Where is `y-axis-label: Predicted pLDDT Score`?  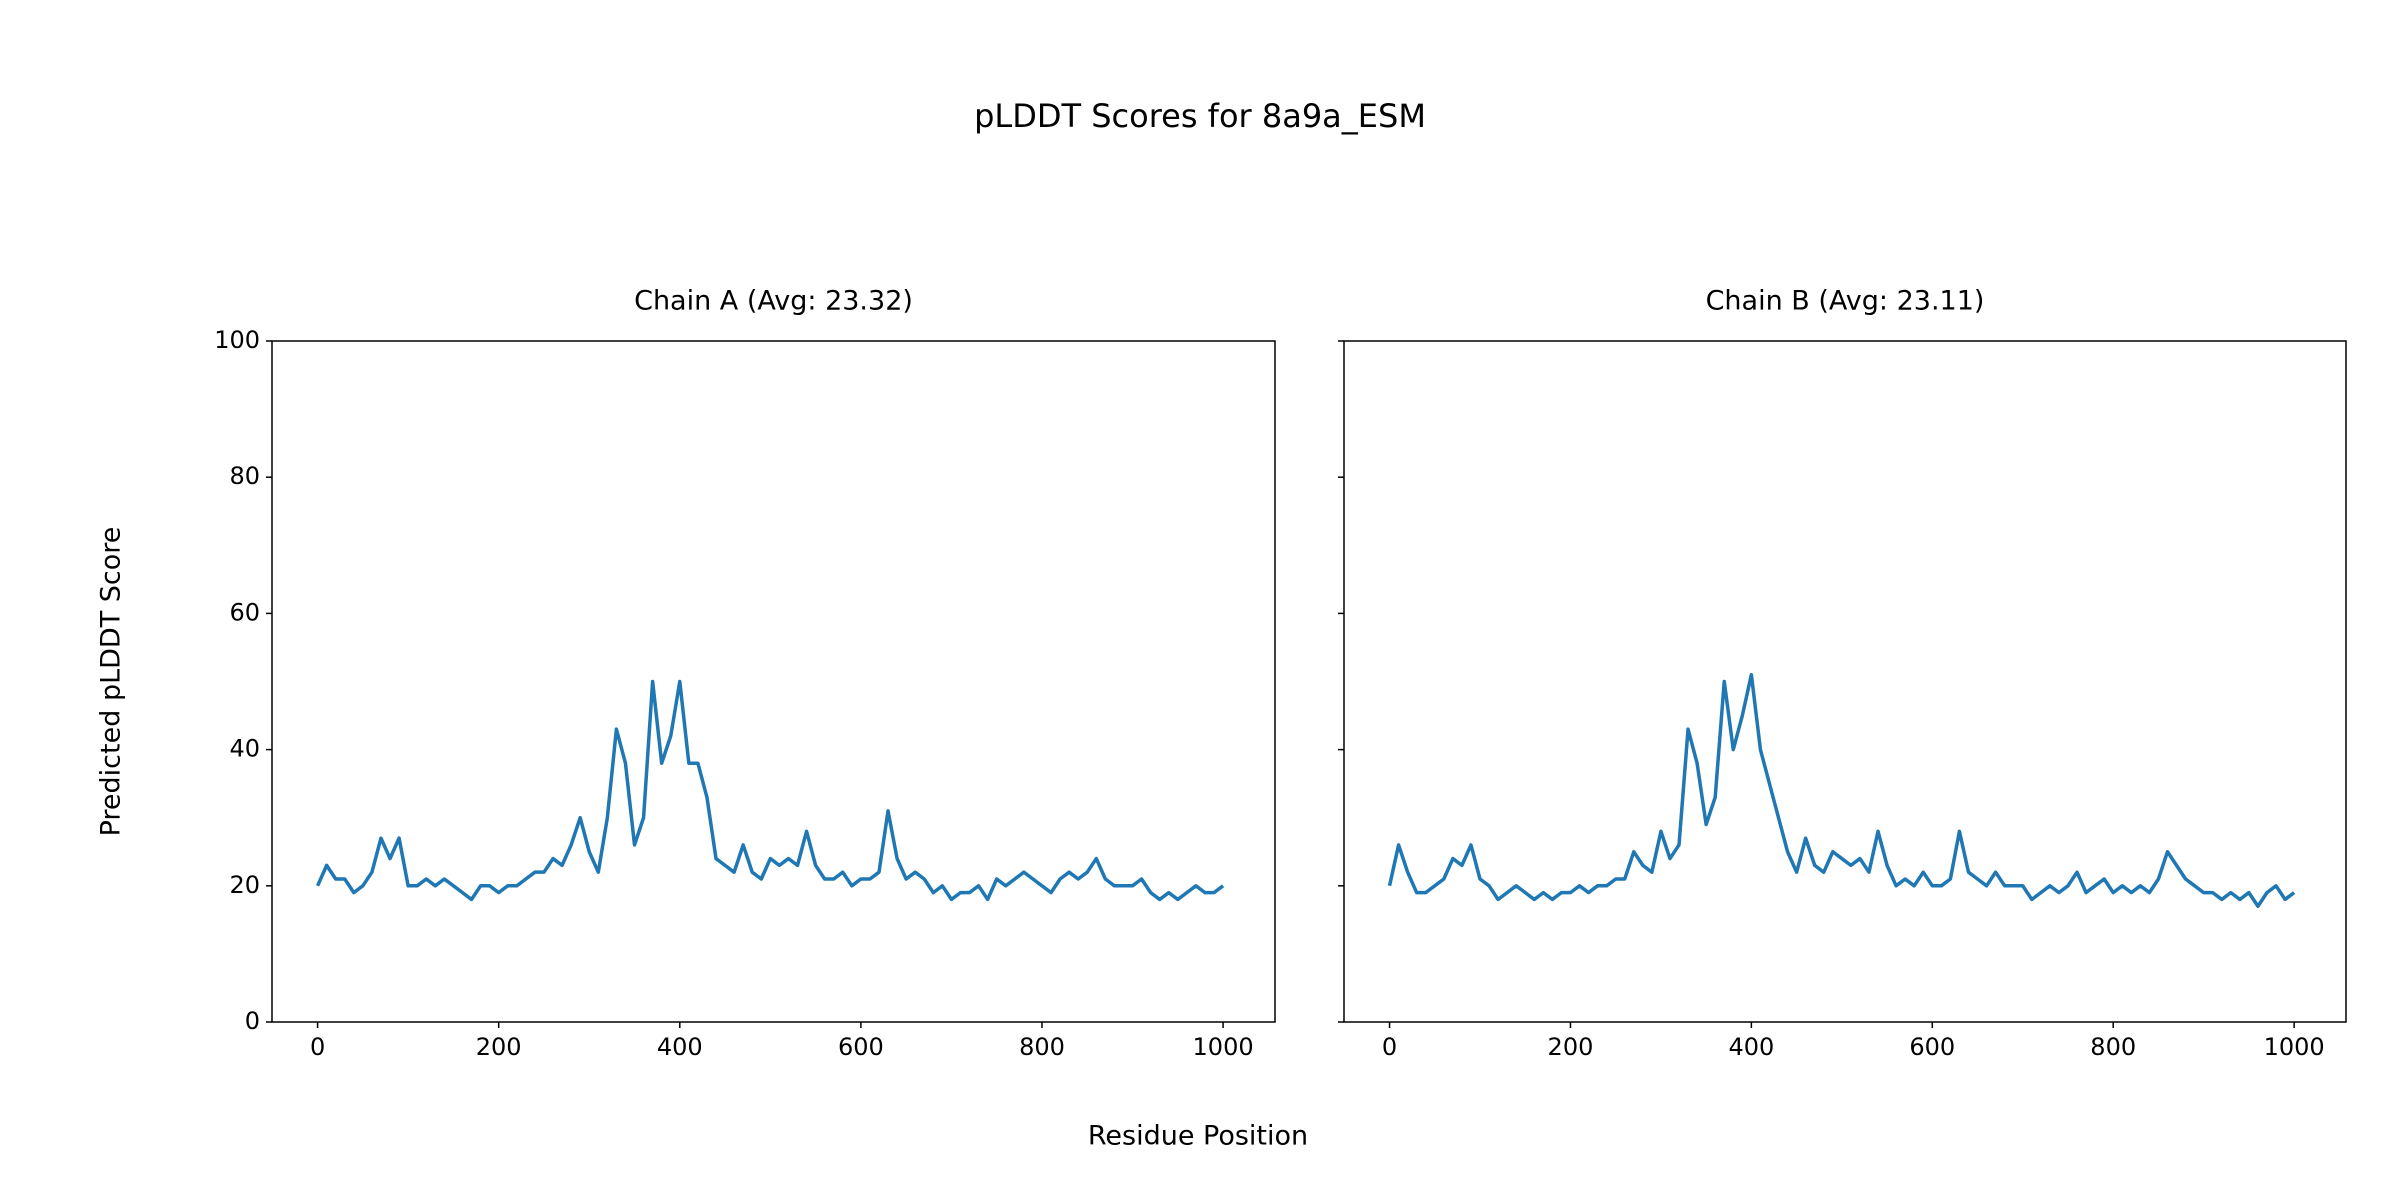
y-axis-label: Predicted pLDDT Score is located at coordinates (111, 682).